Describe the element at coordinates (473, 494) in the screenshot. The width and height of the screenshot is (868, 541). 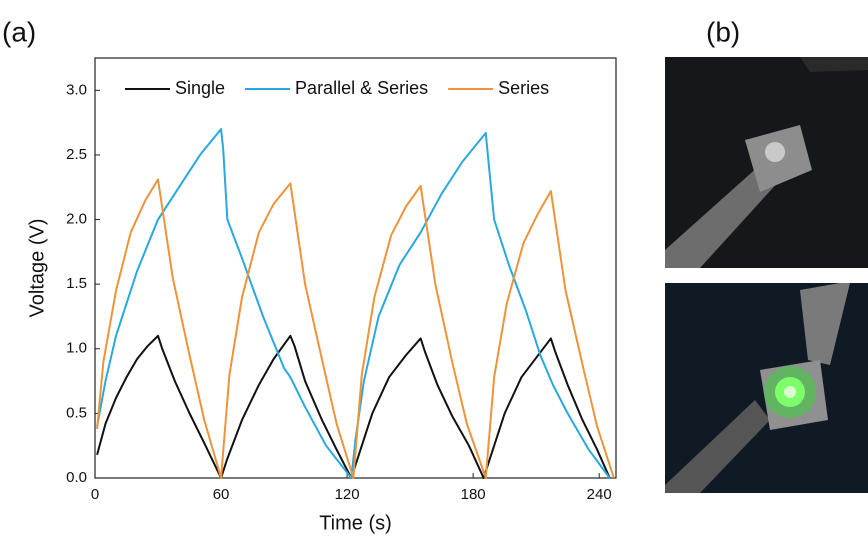
I see `x-tick-label: 180` at that location.